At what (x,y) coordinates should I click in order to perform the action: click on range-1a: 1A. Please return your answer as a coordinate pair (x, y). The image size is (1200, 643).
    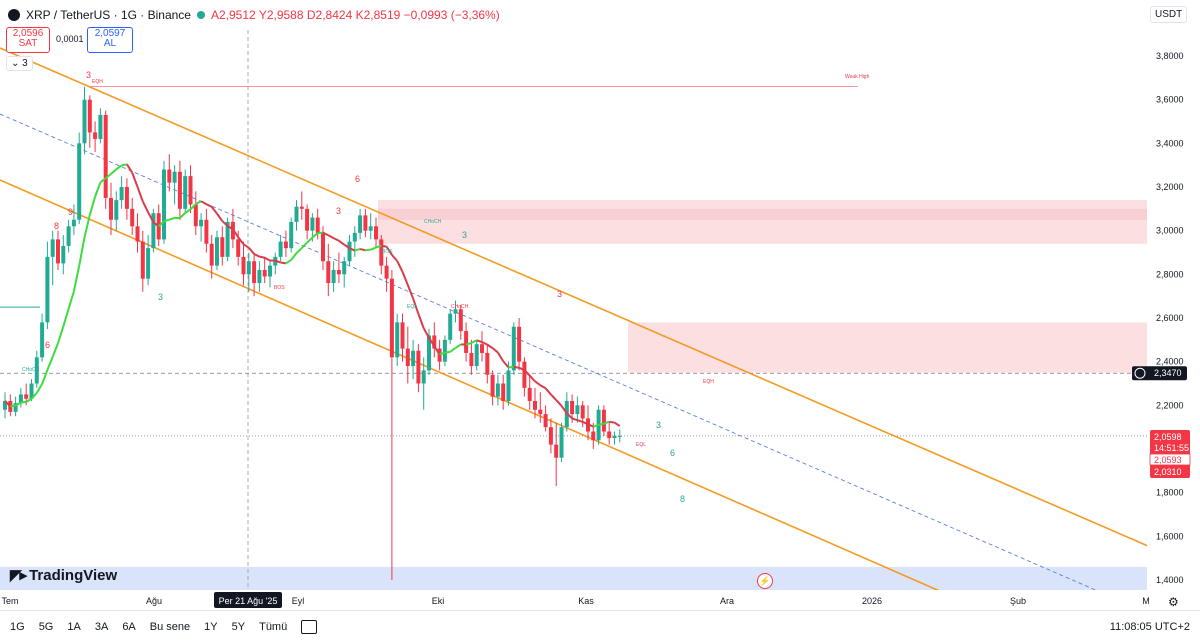
    Looking at the image, I should click on (73, 627).